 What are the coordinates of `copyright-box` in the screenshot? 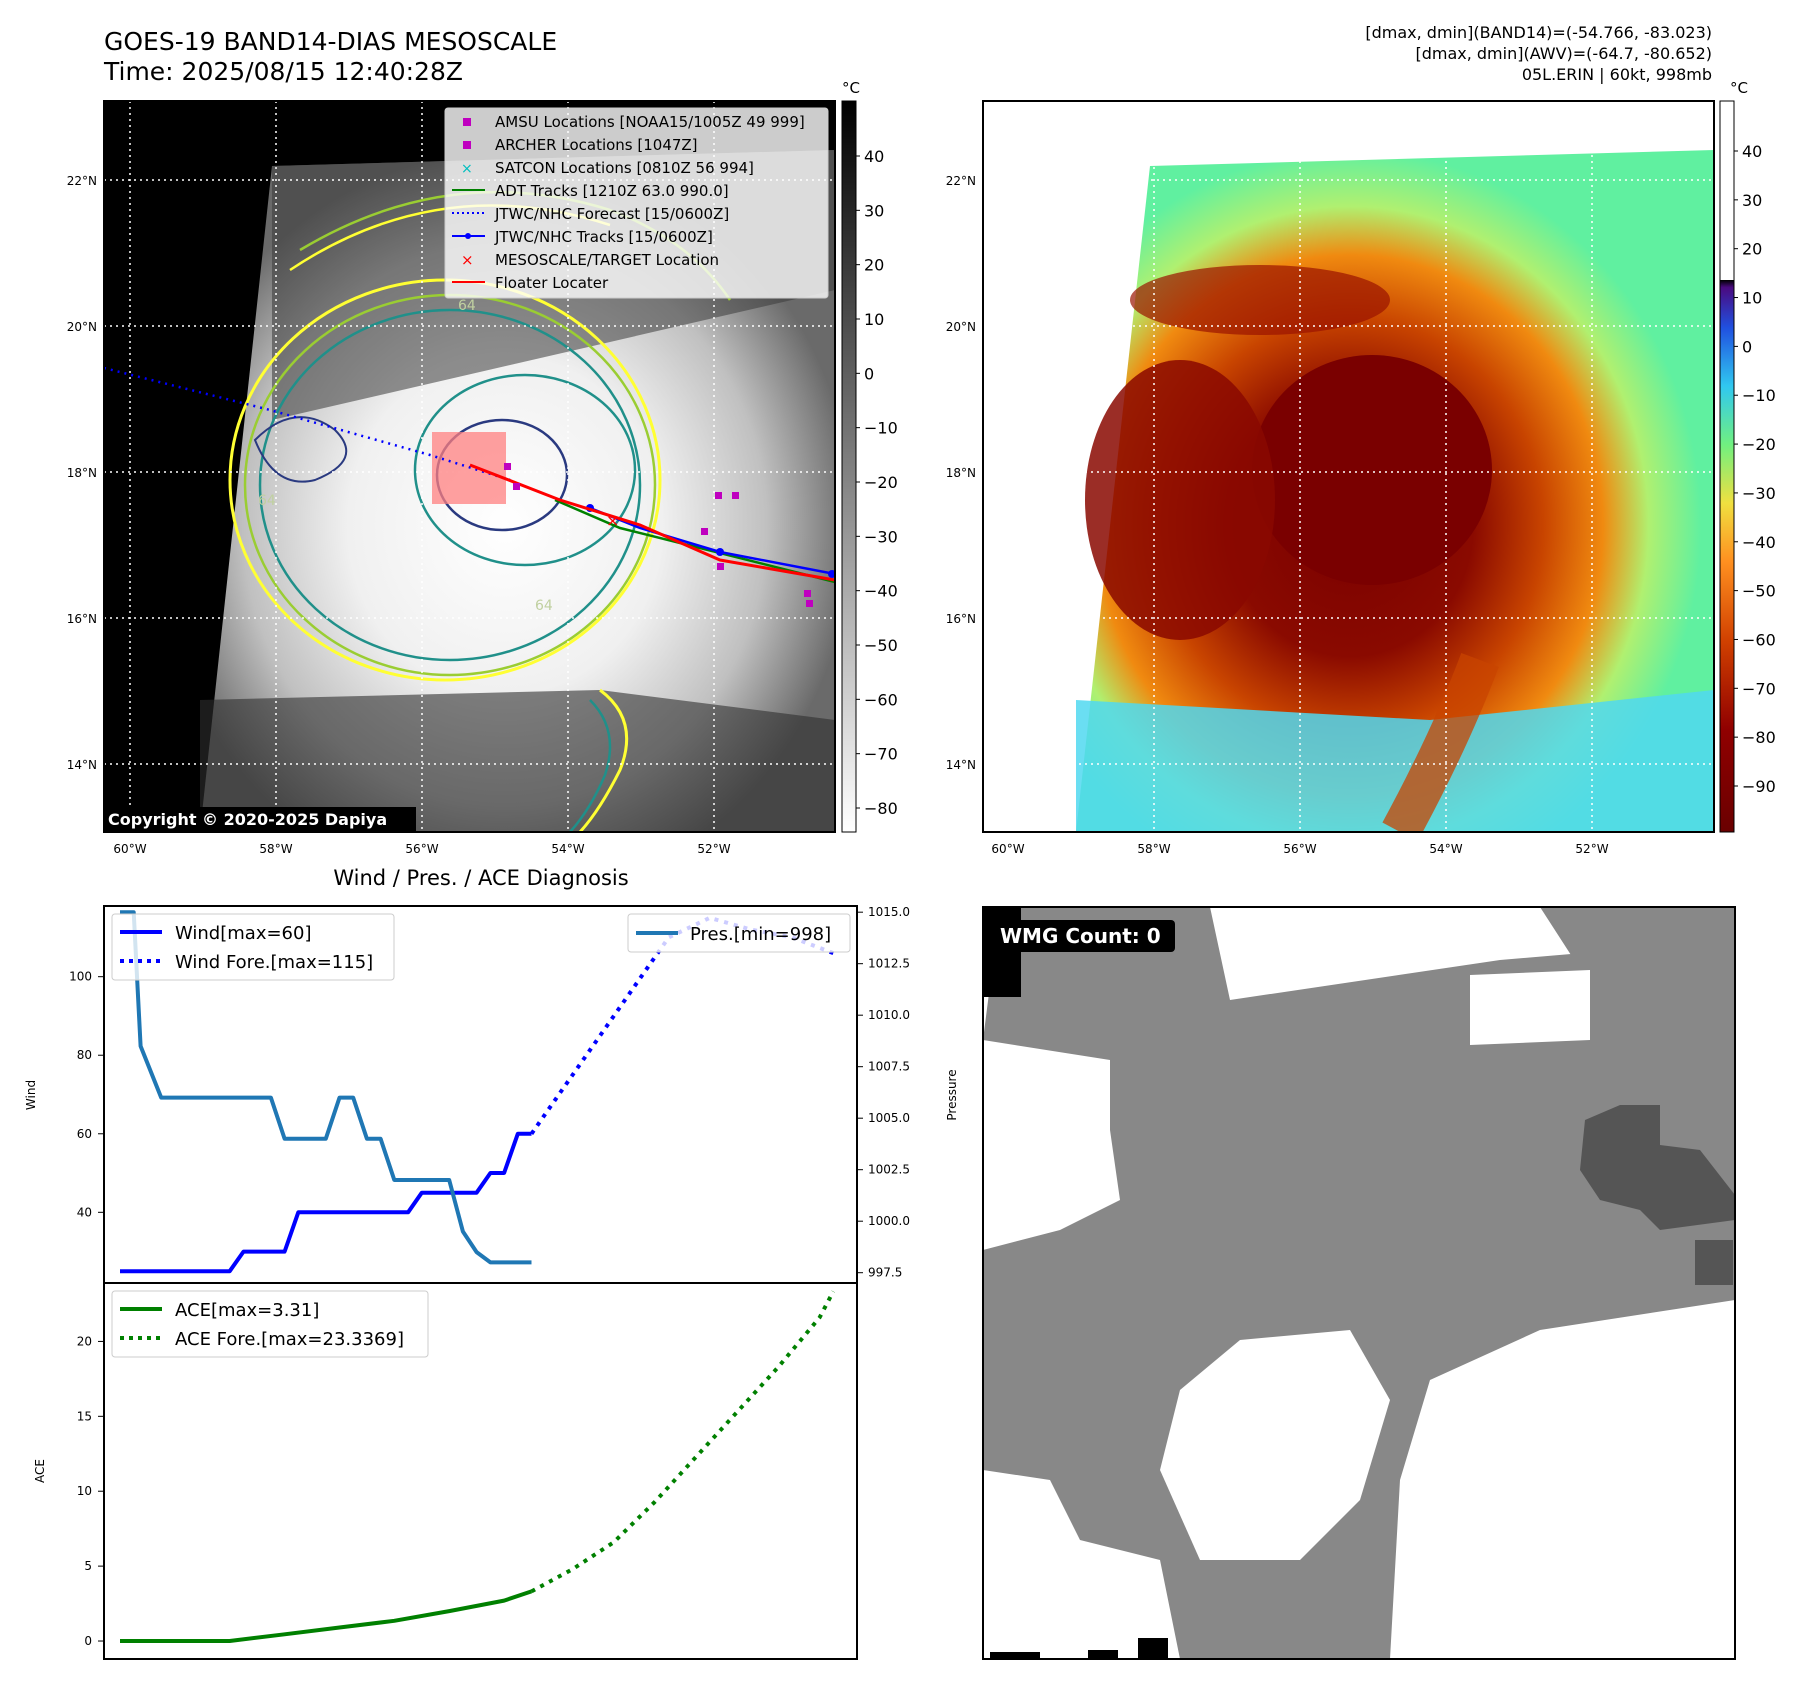 It's located at (260, 819).